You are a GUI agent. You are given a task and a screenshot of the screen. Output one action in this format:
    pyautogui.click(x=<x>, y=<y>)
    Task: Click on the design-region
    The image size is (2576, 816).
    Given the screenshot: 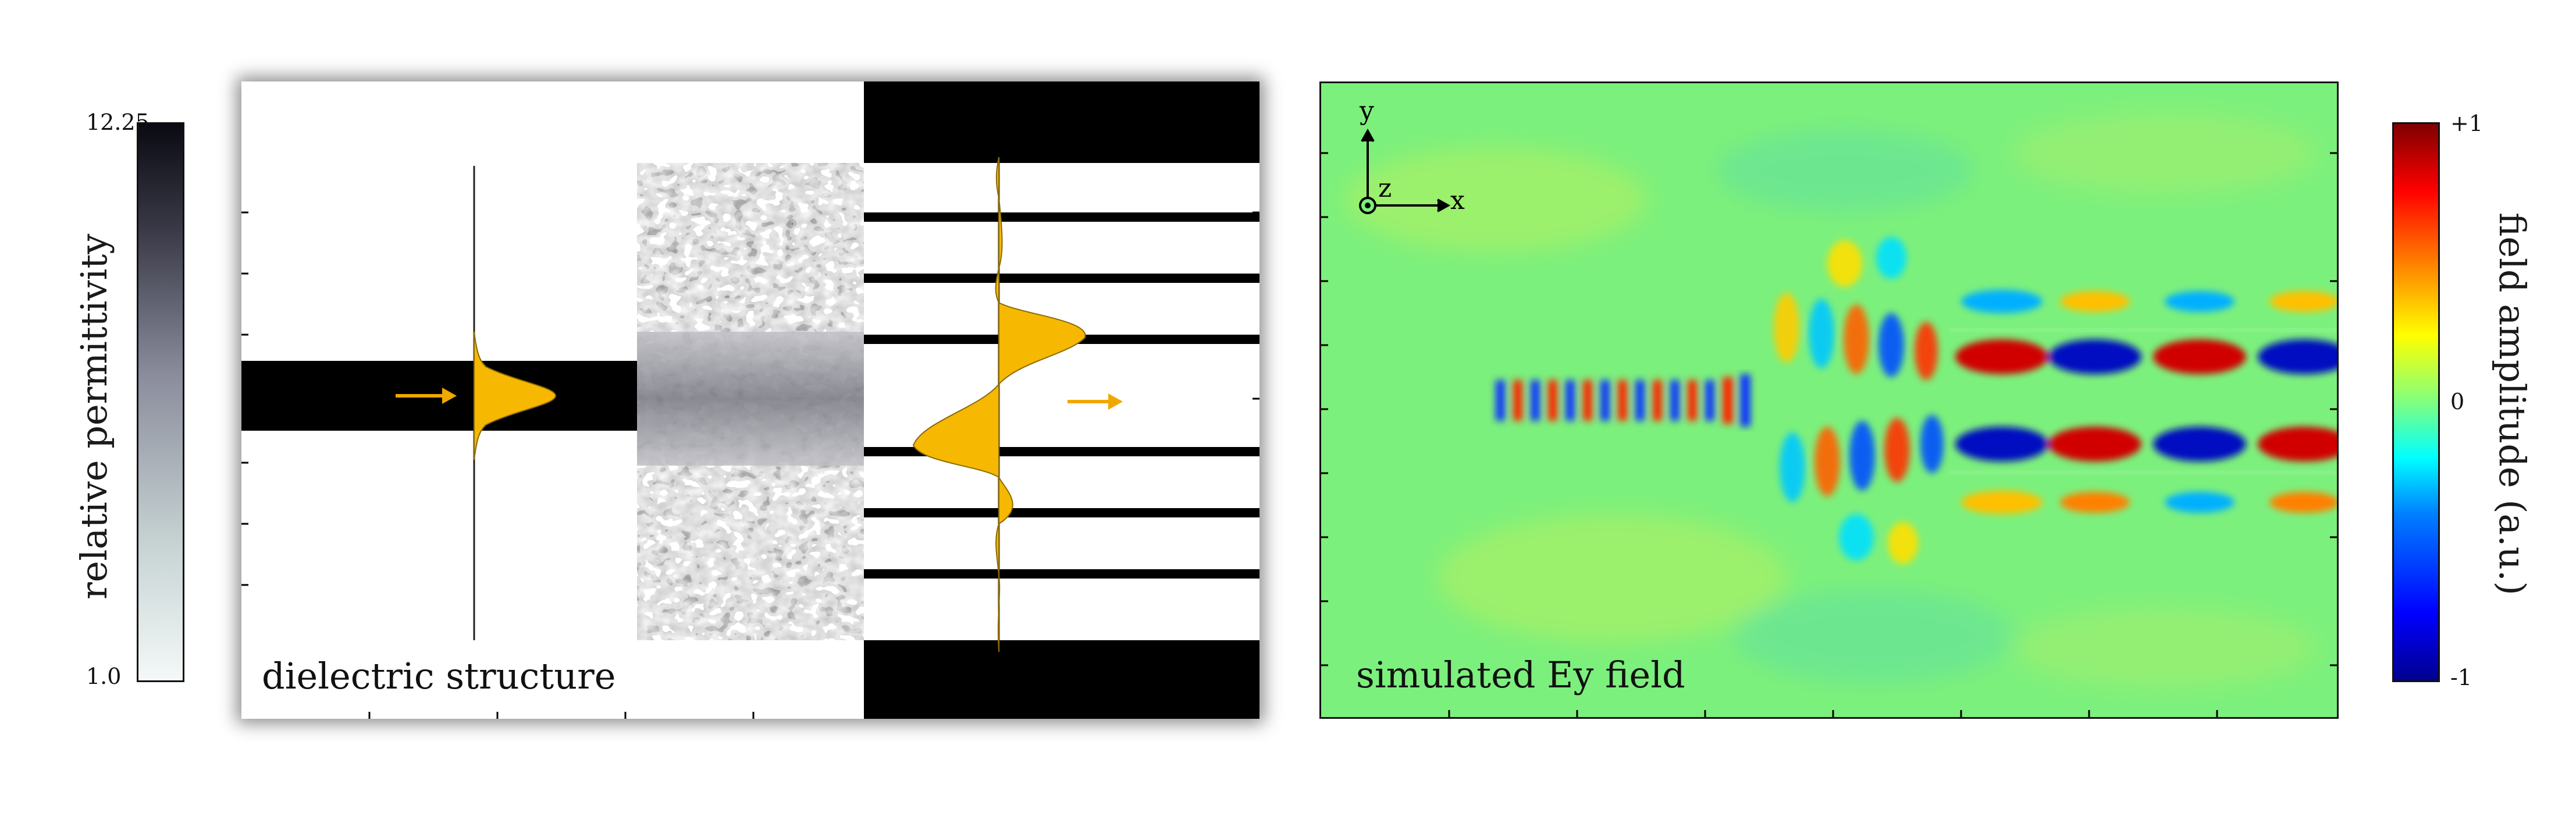 What is the action you would take?
    pyautogui.click(x=751, y=401)
    